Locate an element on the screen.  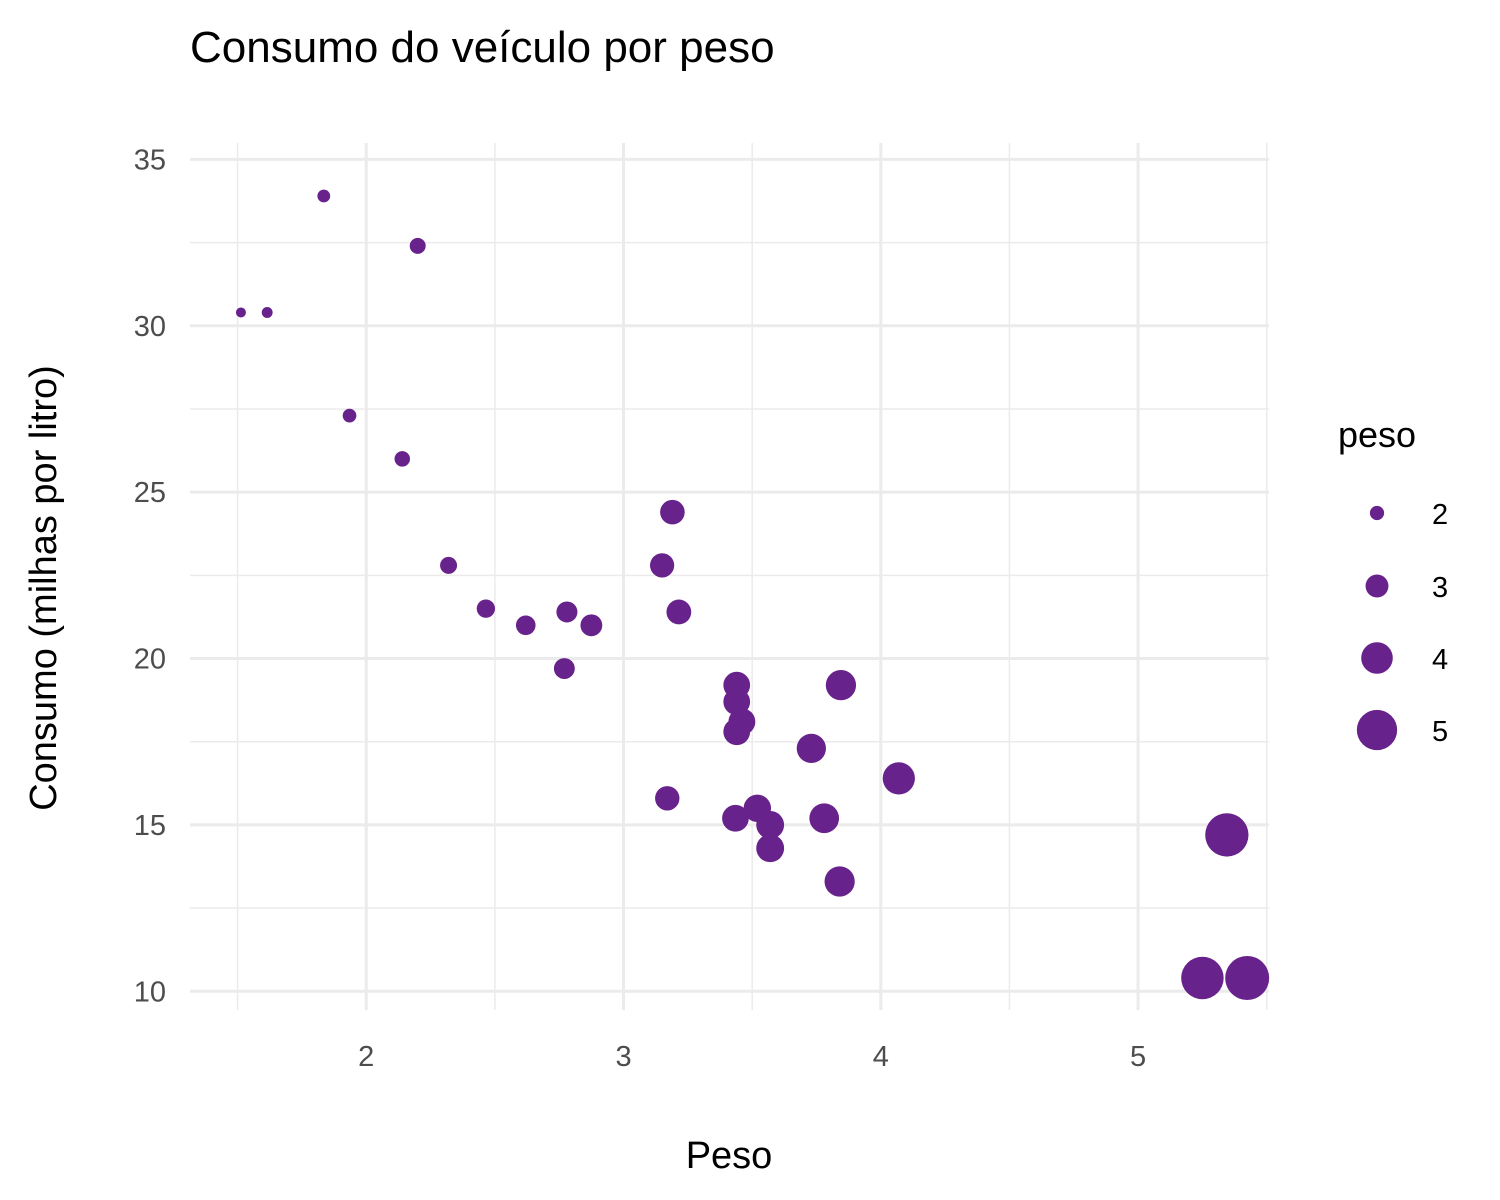
legend-title: peso is located at coordinates (1377, 434).